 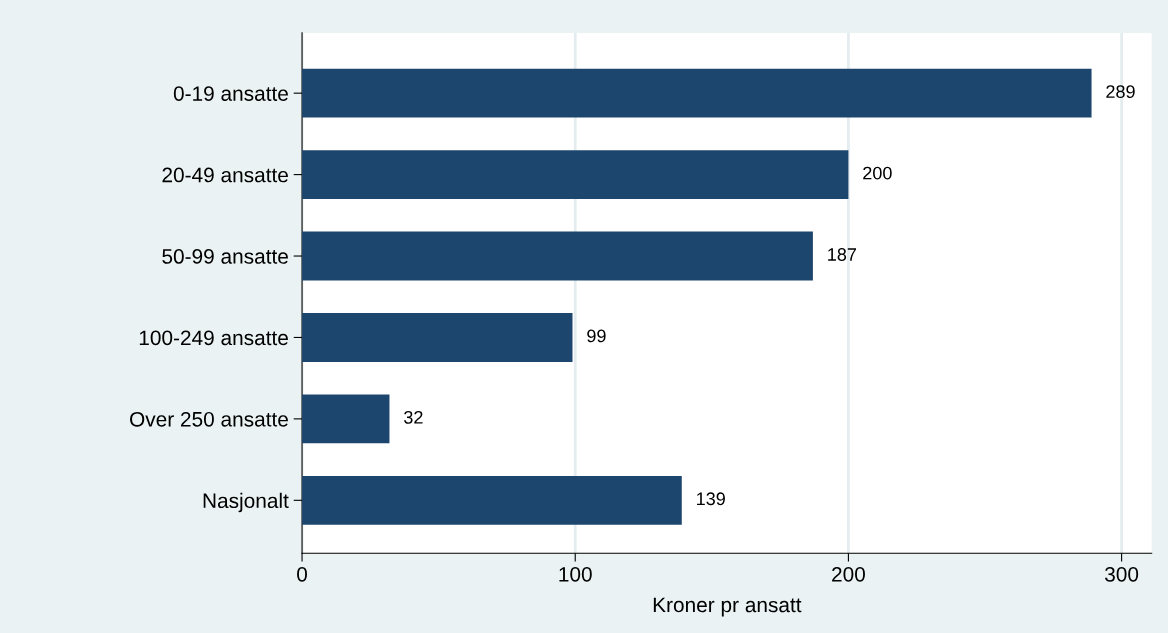 What do you see at coordinates (413, 417) in the screenshot?
I see `data-label: 32` at bounding box center [413, 417].